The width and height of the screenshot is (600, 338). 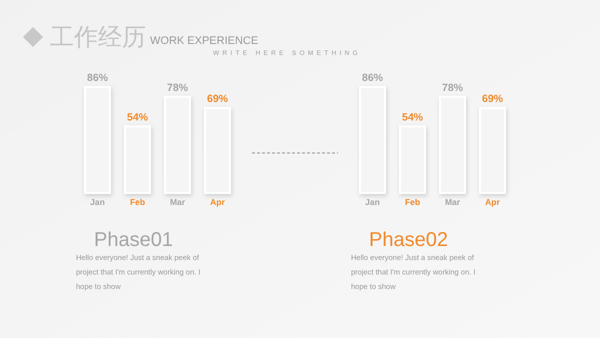 What do you see at coordinates (408, 240) in the screenshot?
I see `text: Phase02` at bounding box center [408, 240].